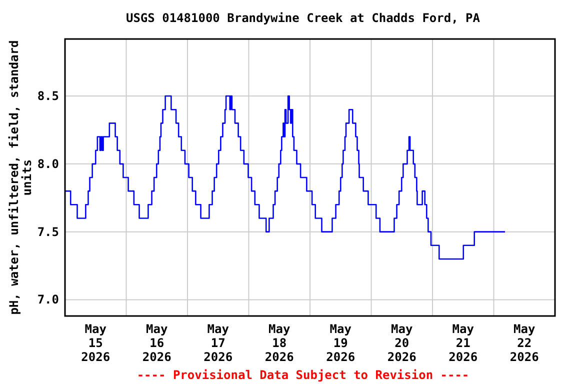 The height and width of the screenshot is (384, 576). I want to click on x-tick-label: May 15 2026, so click(95, 343).